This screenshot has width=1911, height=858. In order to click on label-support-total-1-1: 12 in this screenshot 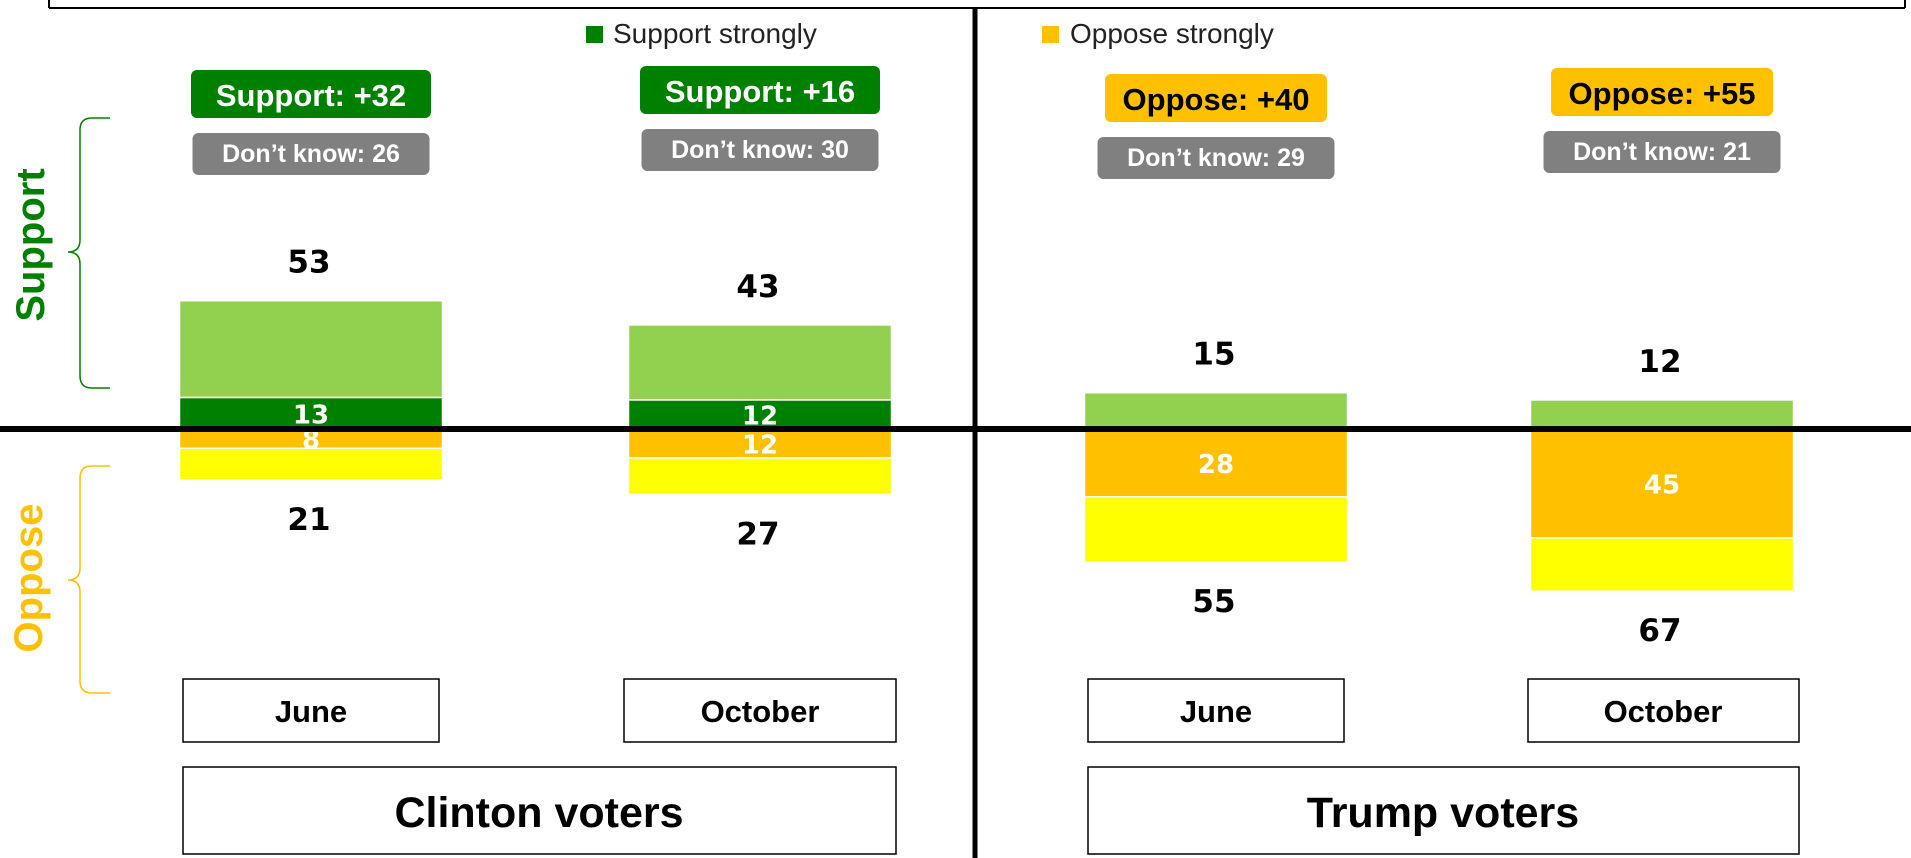, I will do `click(1659, 362)`.